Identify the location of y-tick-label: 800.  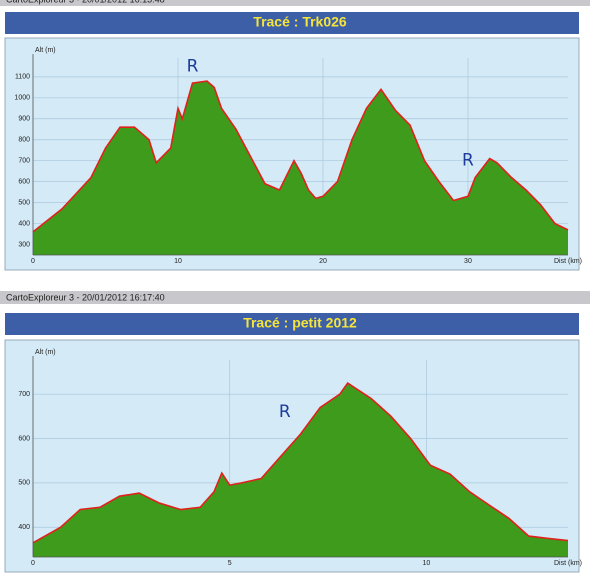
(24, 140).